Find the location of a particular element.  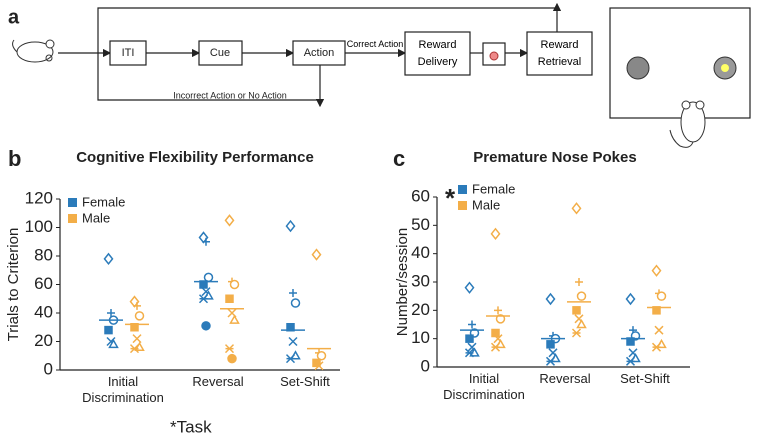

chart-title: Premature Nose Pokes is located at coordinates (554, 157).